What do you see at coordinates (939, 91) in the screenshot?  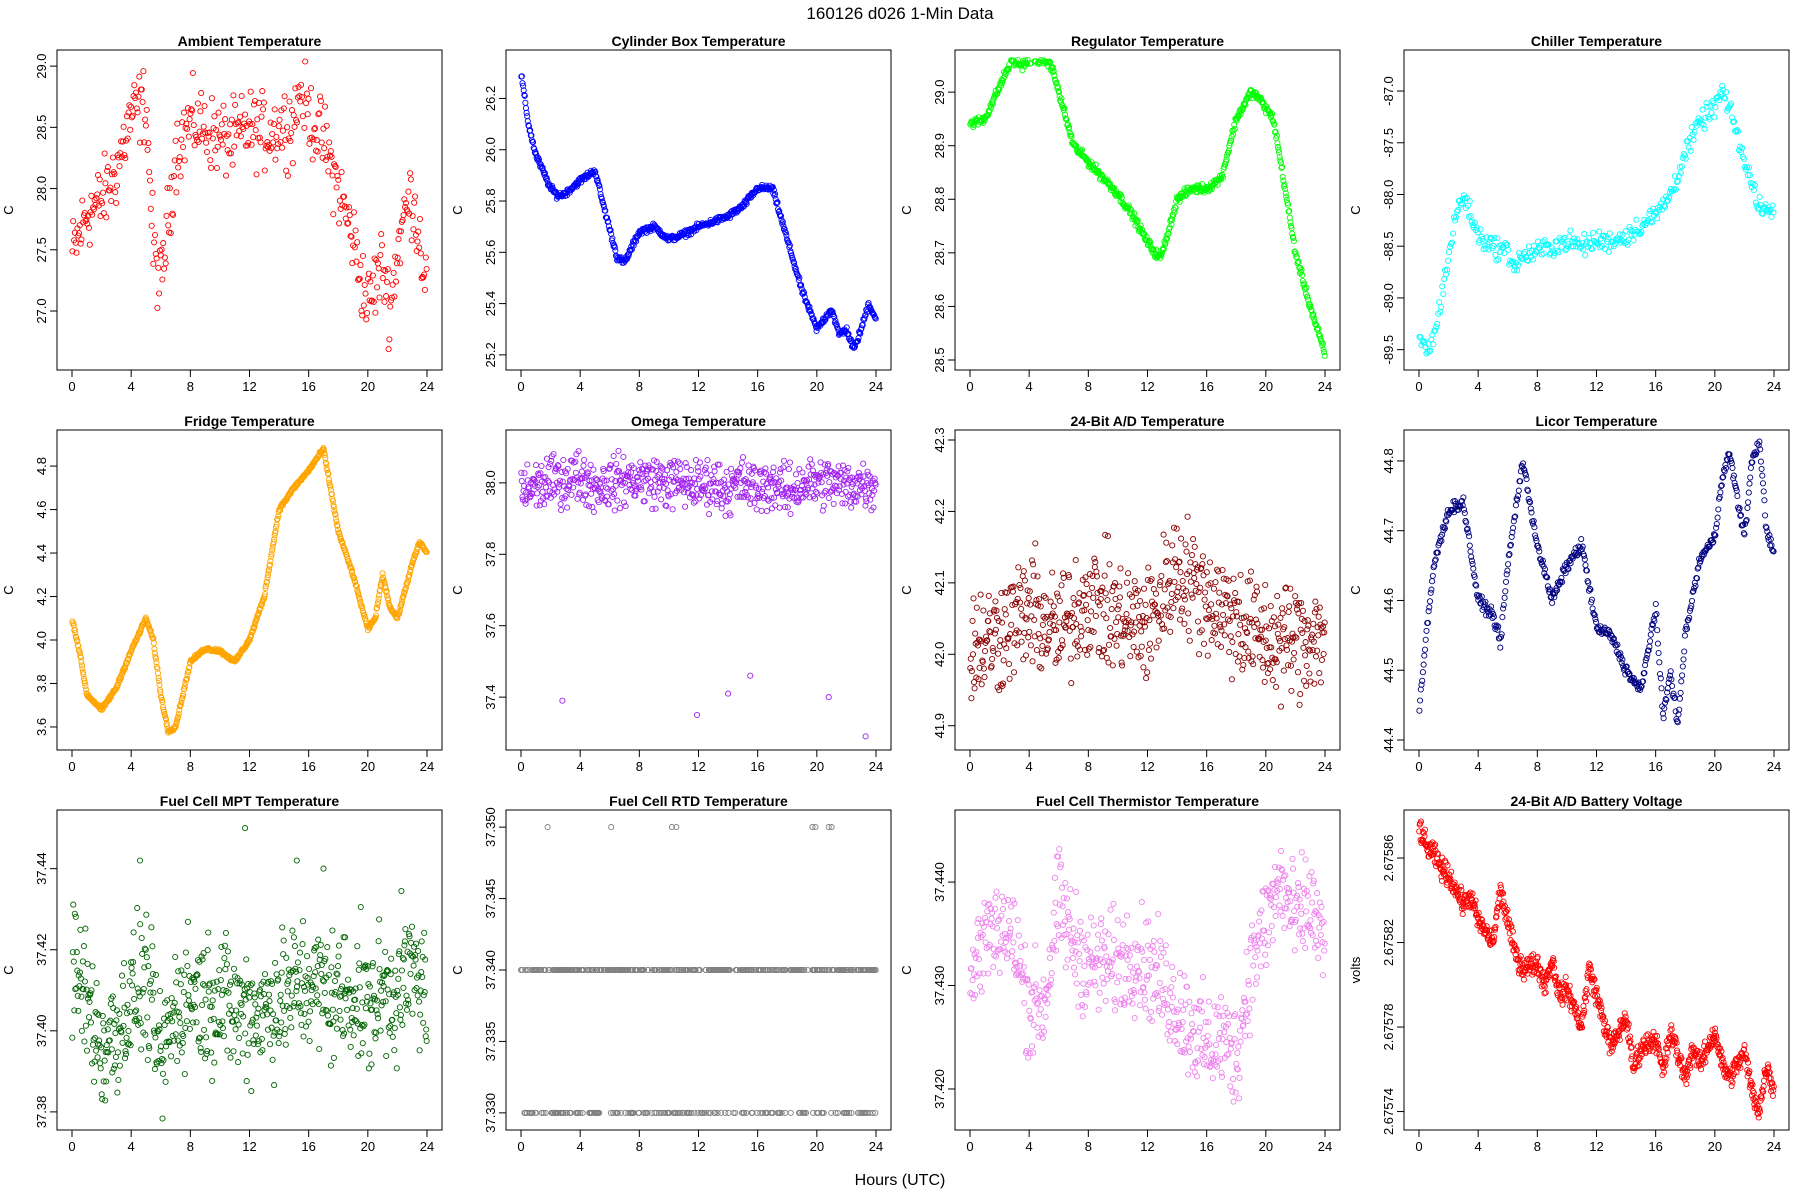 I see `y-tick-label: 29.0` at bounding box center [939, 91].